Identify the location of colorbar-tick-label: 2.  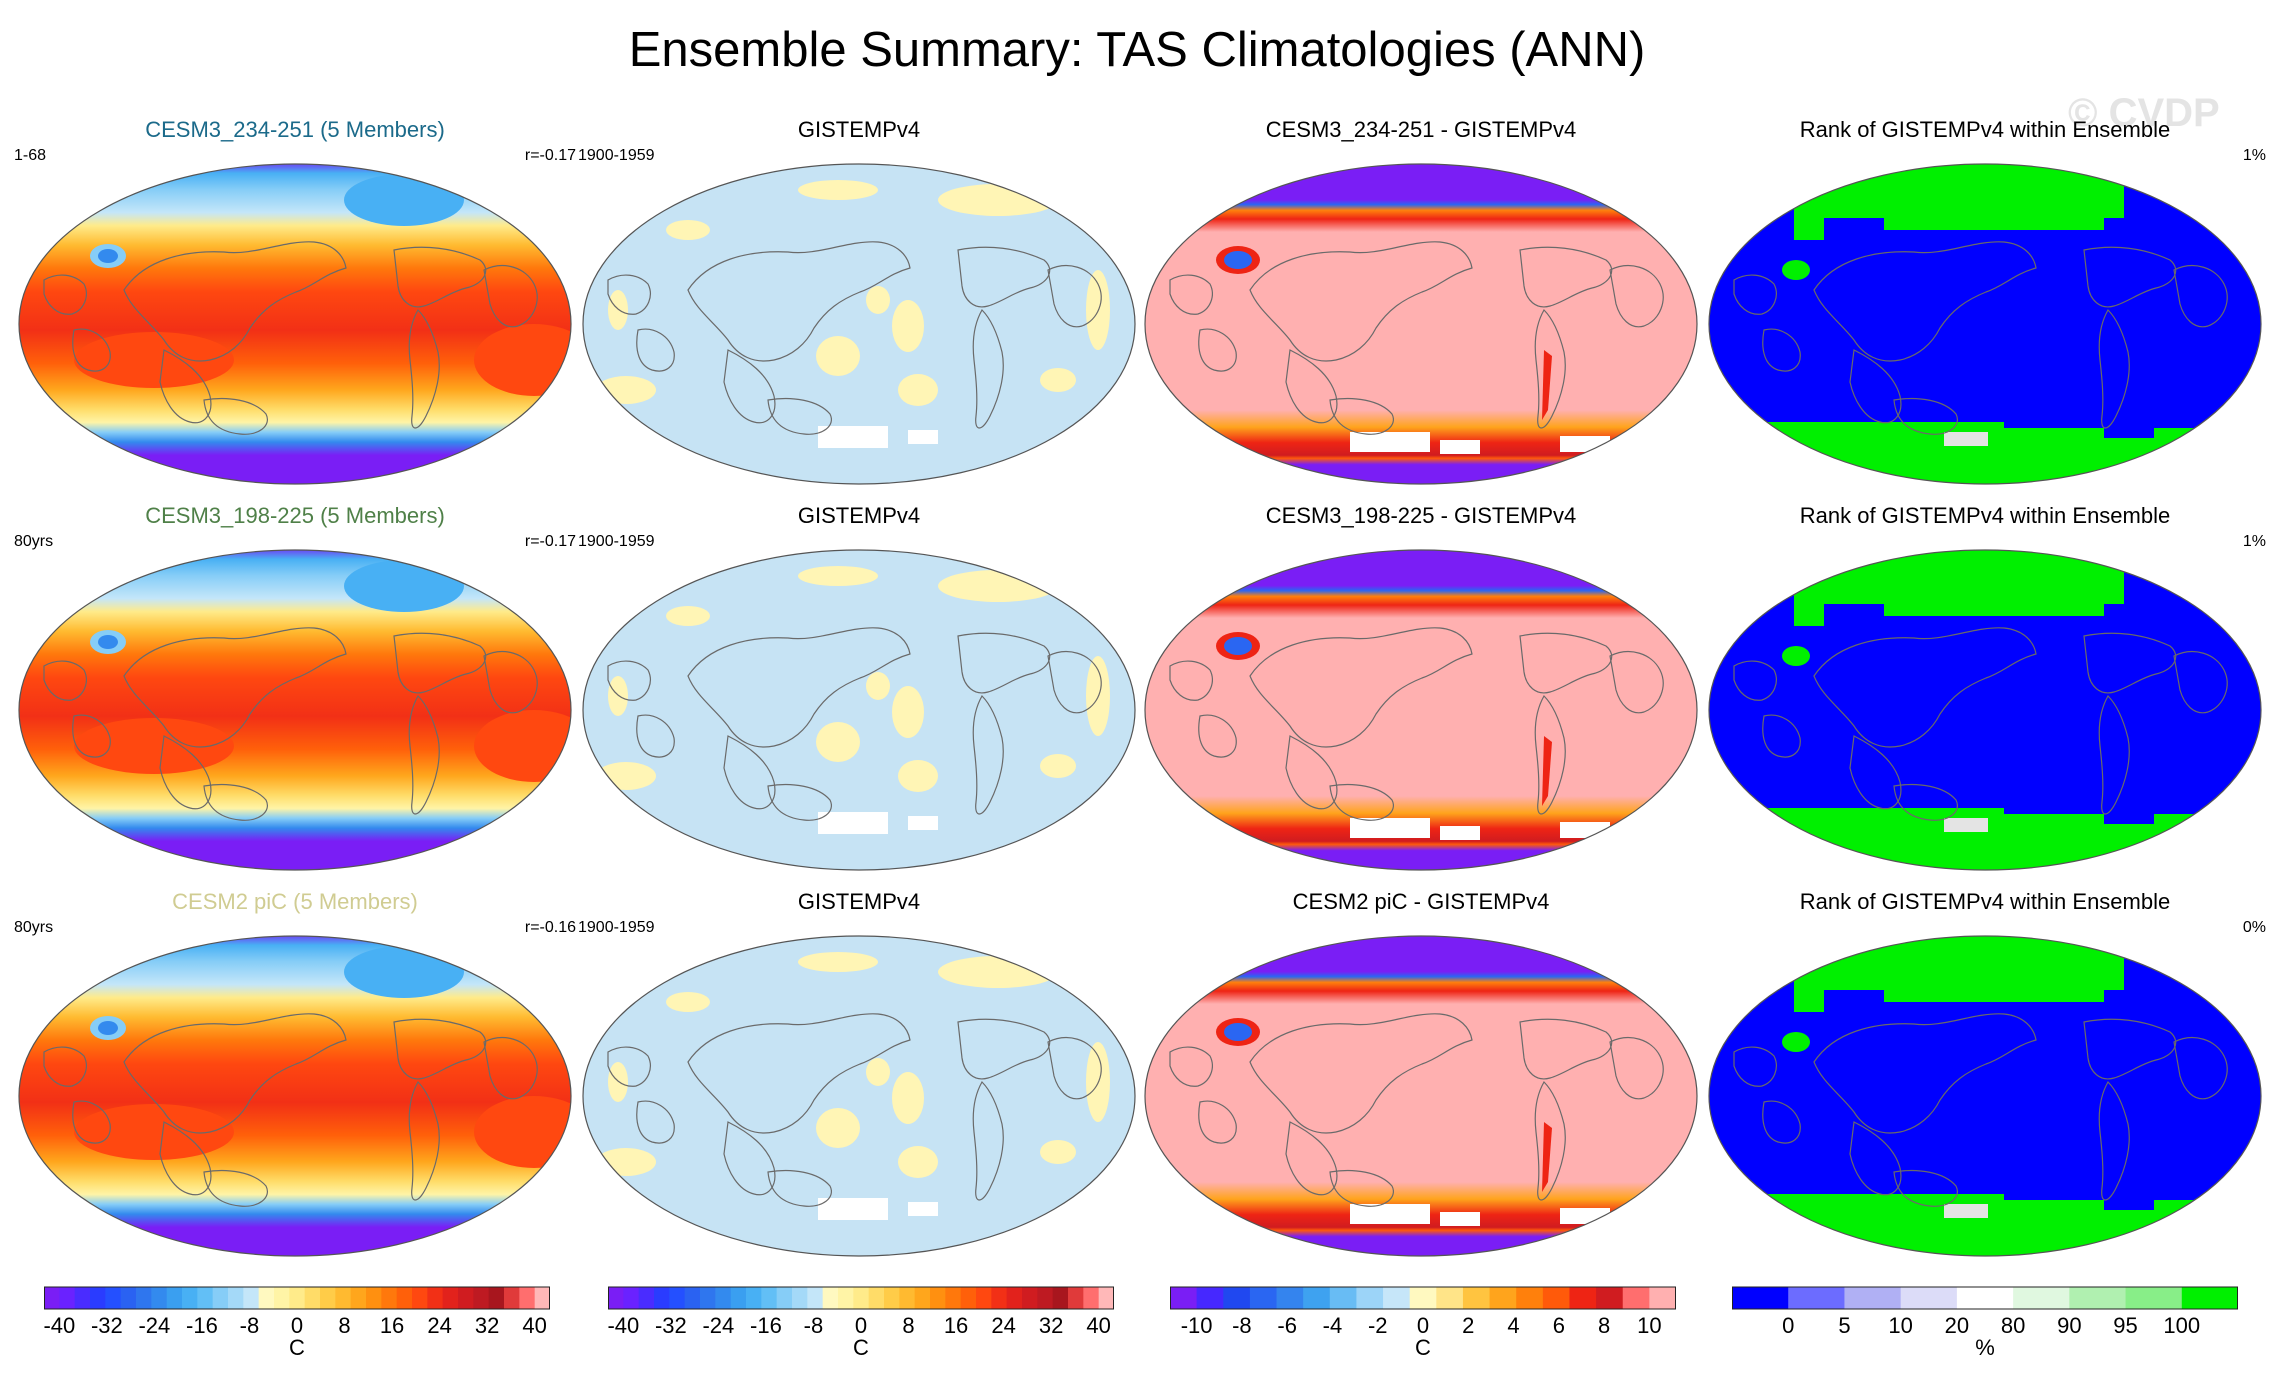
(1468, 1325).